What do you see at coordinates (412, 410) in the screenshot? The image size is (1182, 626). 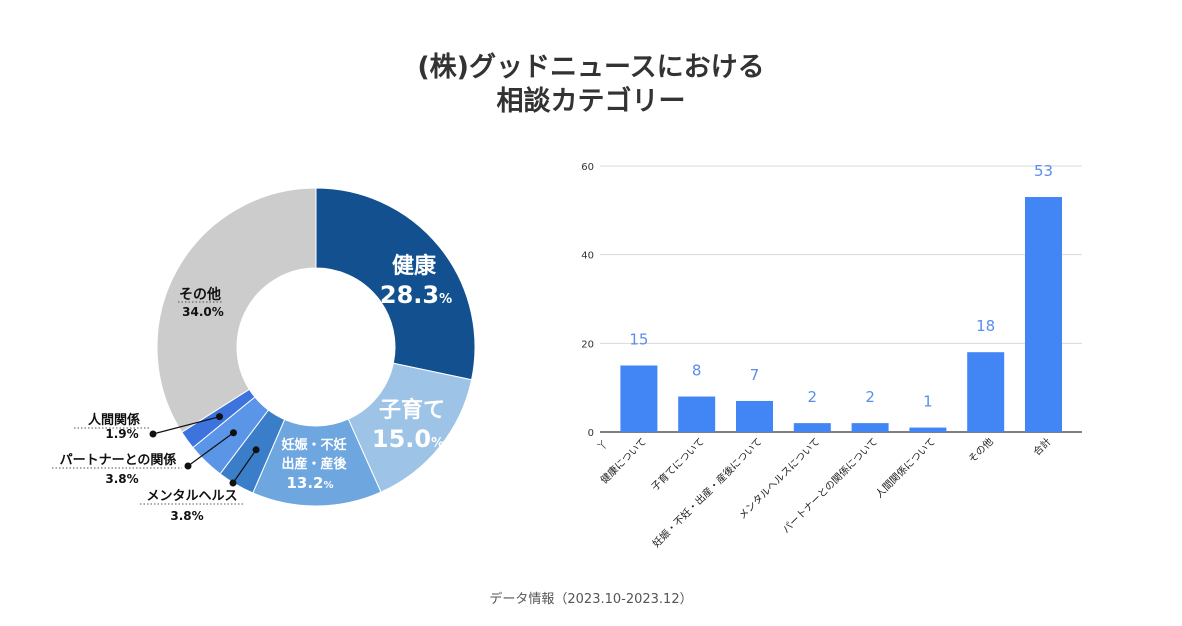 I see `donut-label-name-1: 子育て` at bounding box center [412, 410].